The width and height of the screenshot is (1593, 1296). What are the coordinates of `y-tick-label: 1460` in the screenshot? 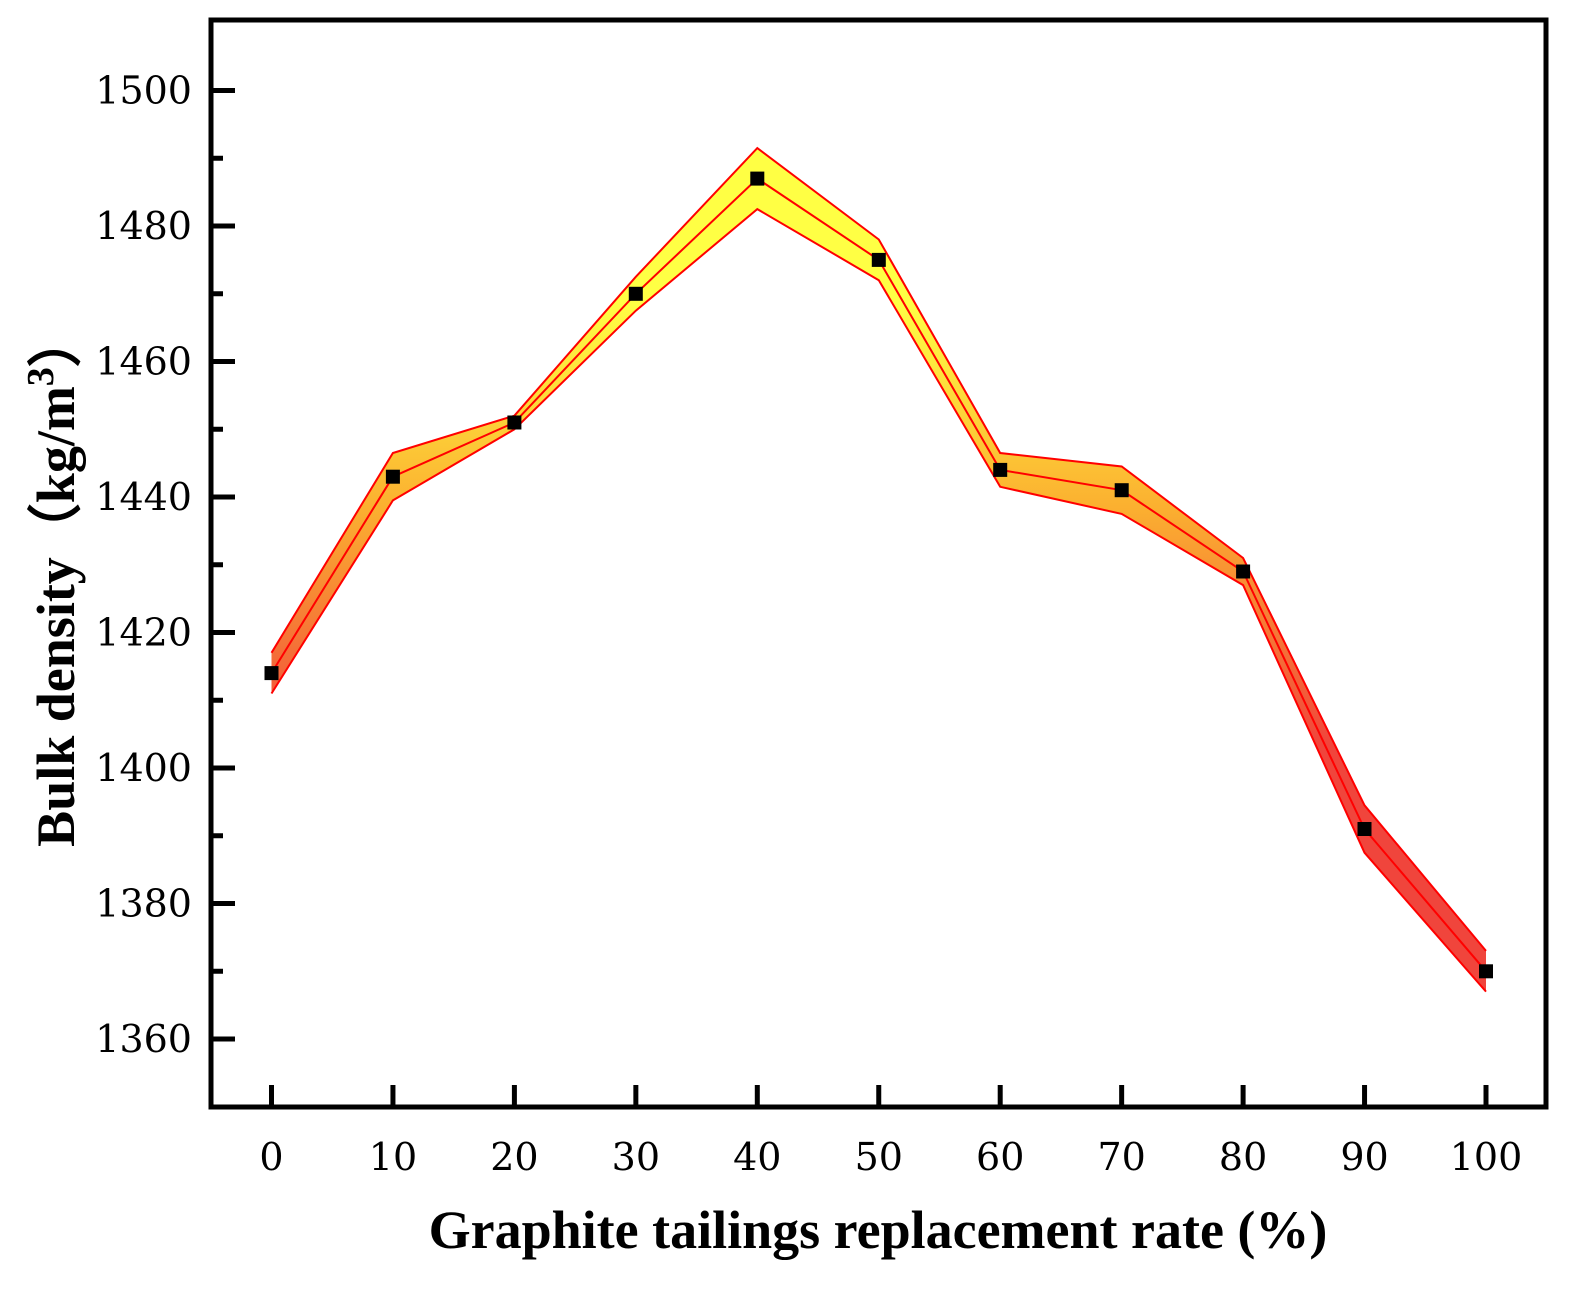 It's located at (143, 362).